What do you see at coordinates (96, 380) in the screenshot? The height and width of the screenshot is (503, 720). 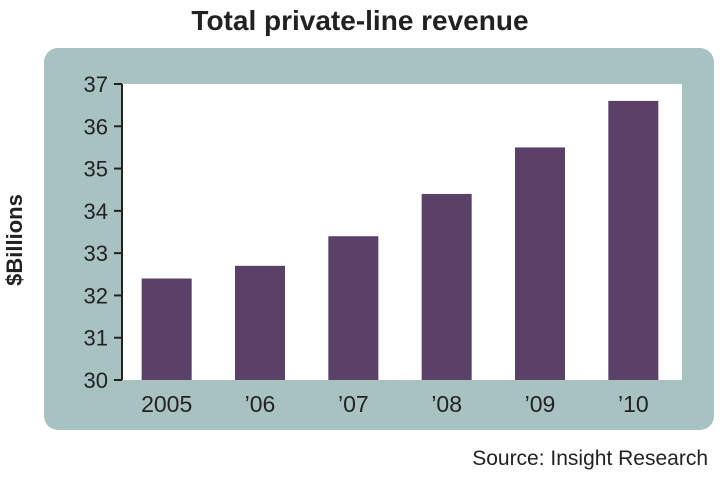 I see `y-tick-label: 30` at bounding box center [96, 380].